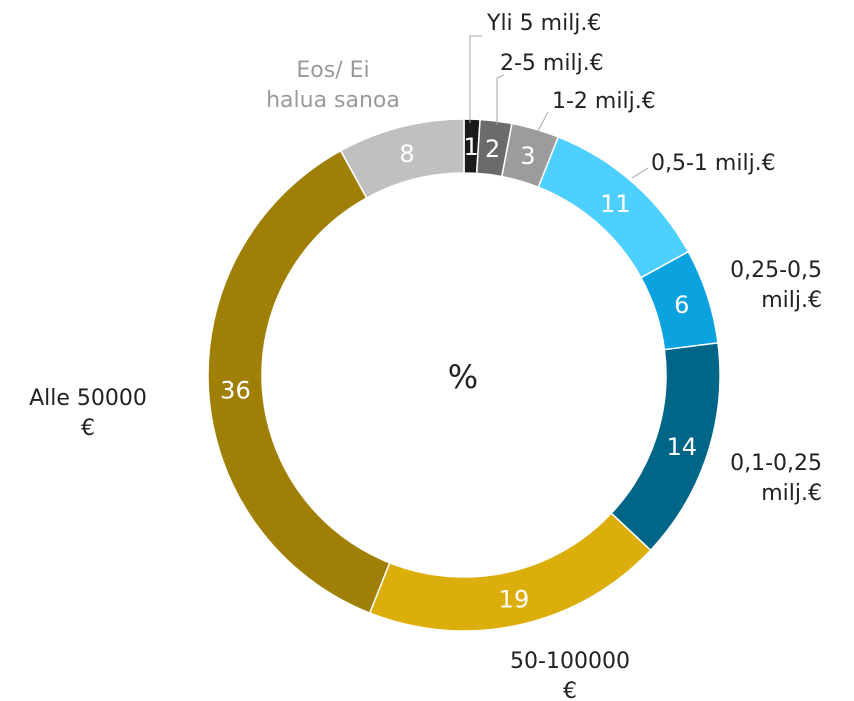 Image resolution: width=854 pixels, height=701 pixels. I want to click on center-label: %, so click(463, 377).